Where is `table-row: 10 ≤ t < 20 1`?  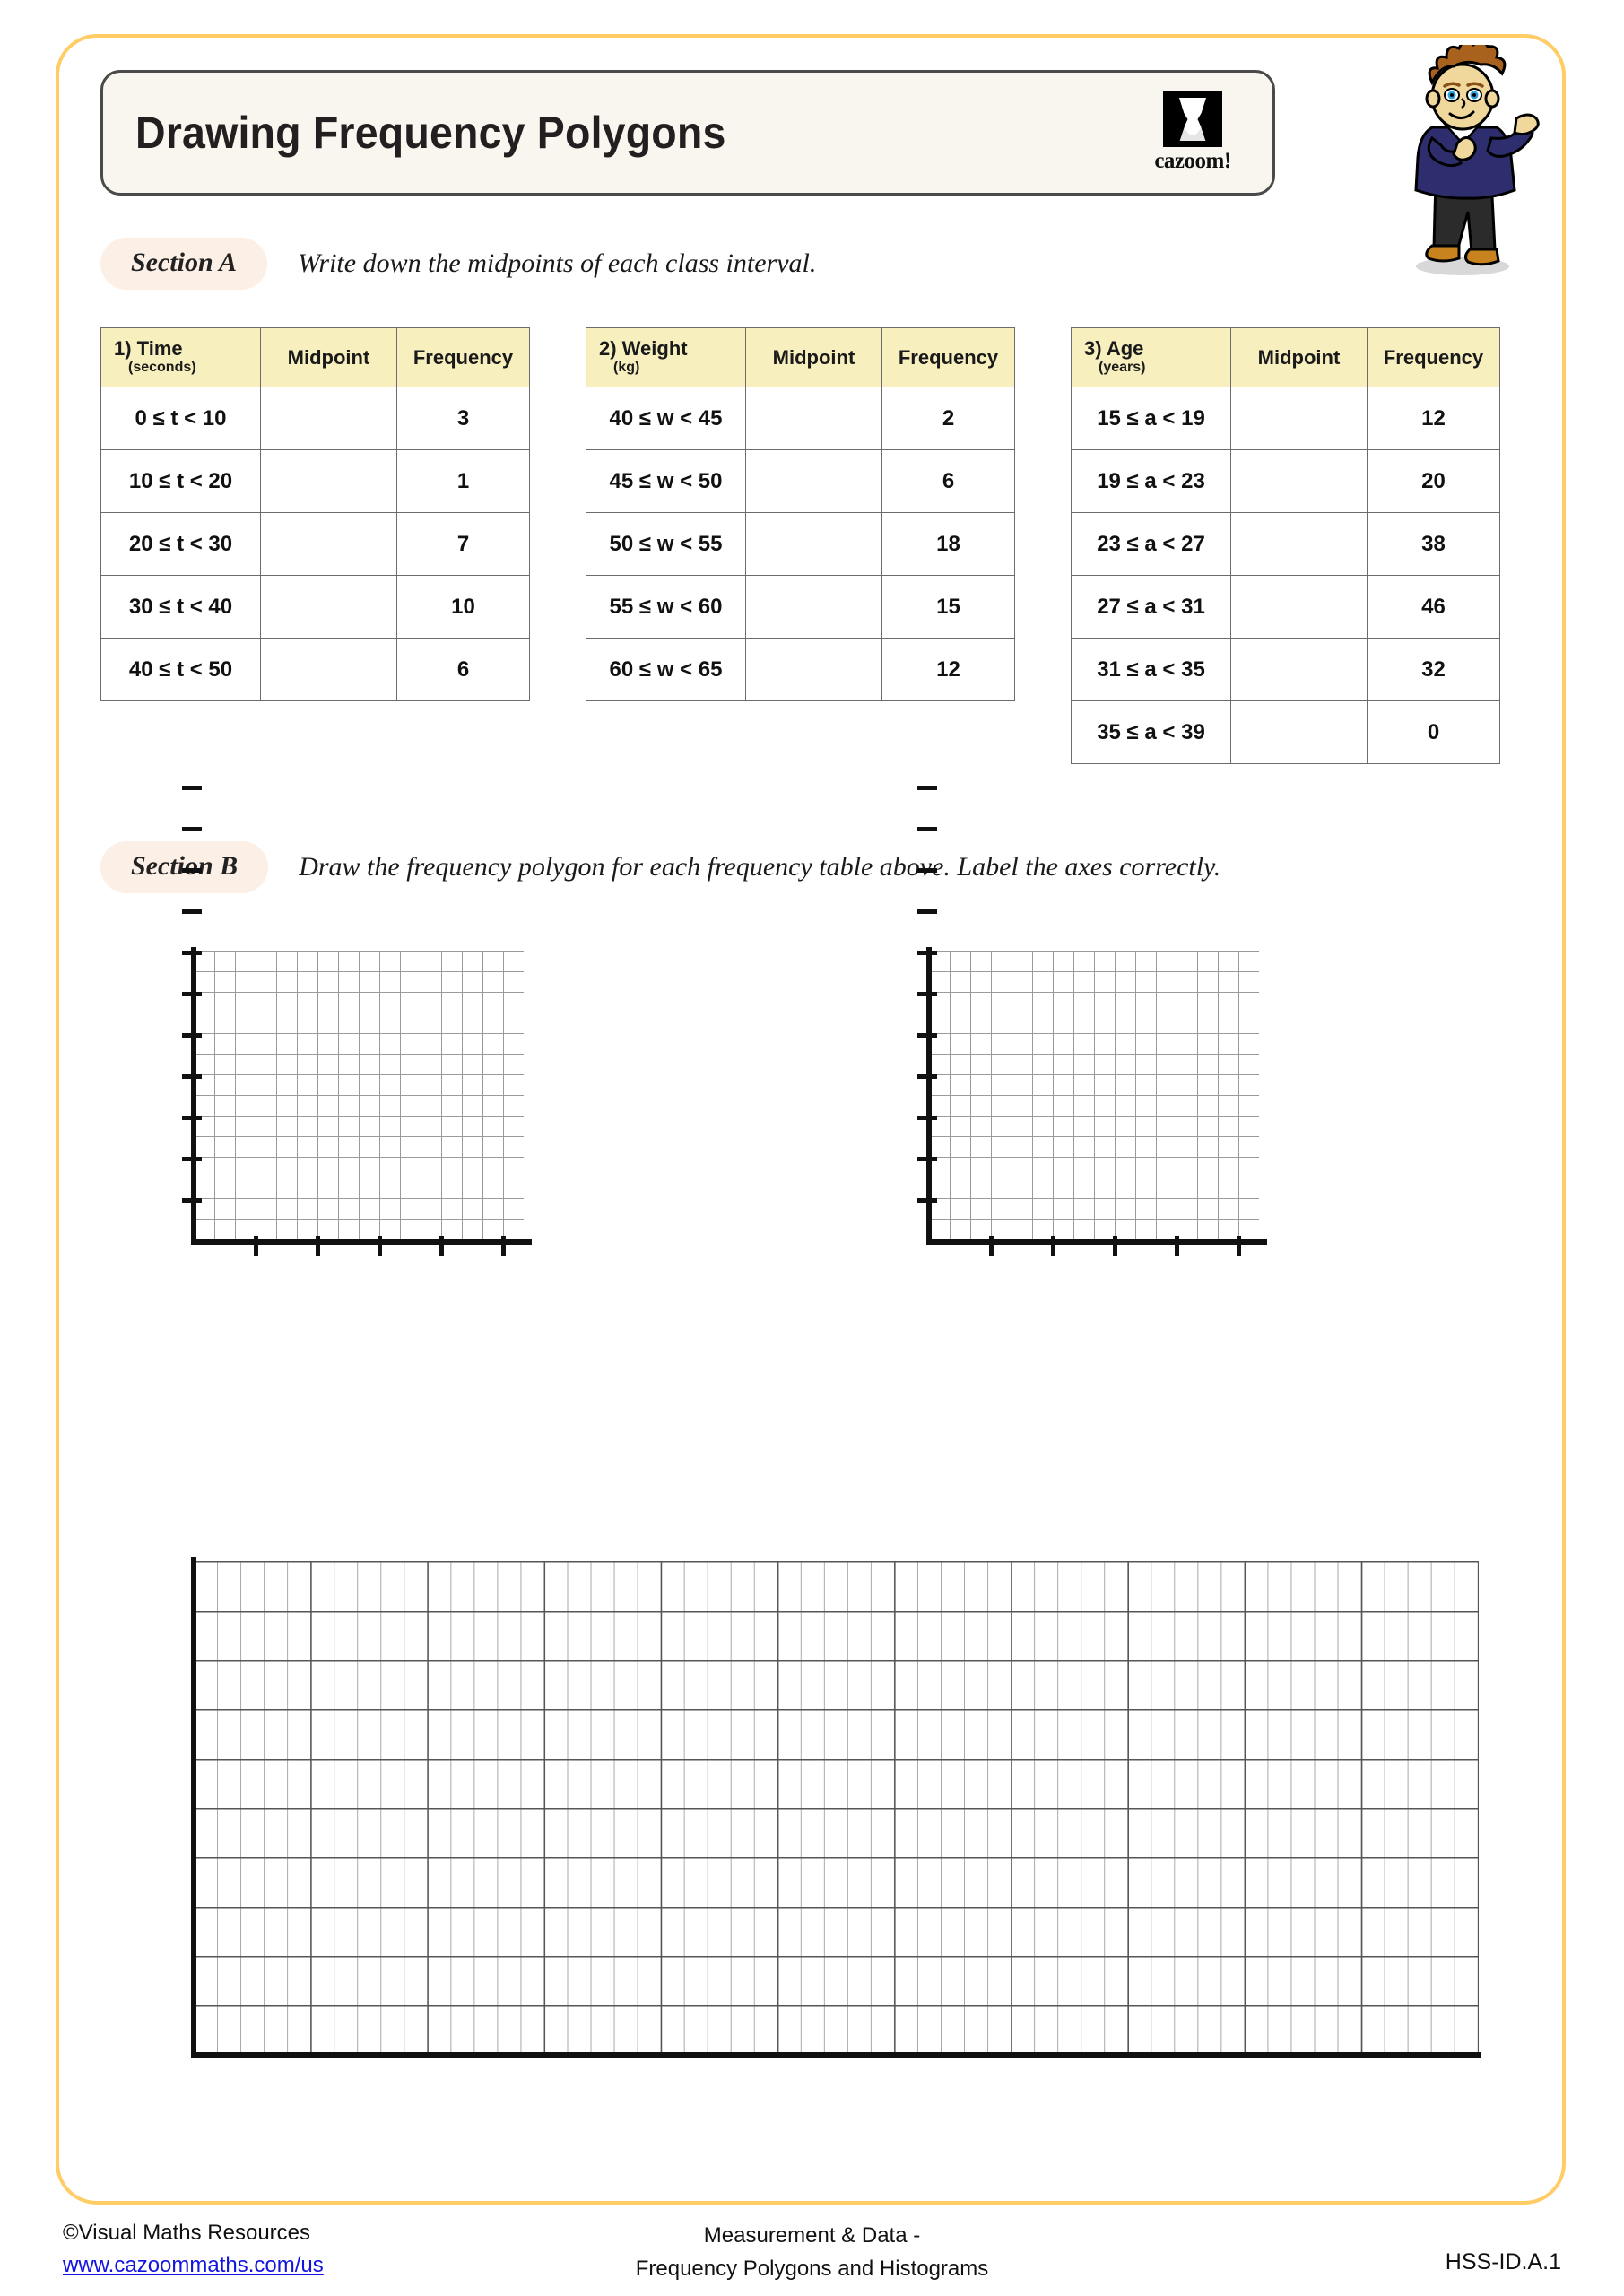
table-row: 10 ≤ t < 20 1 is located at coordinates (315, 481).